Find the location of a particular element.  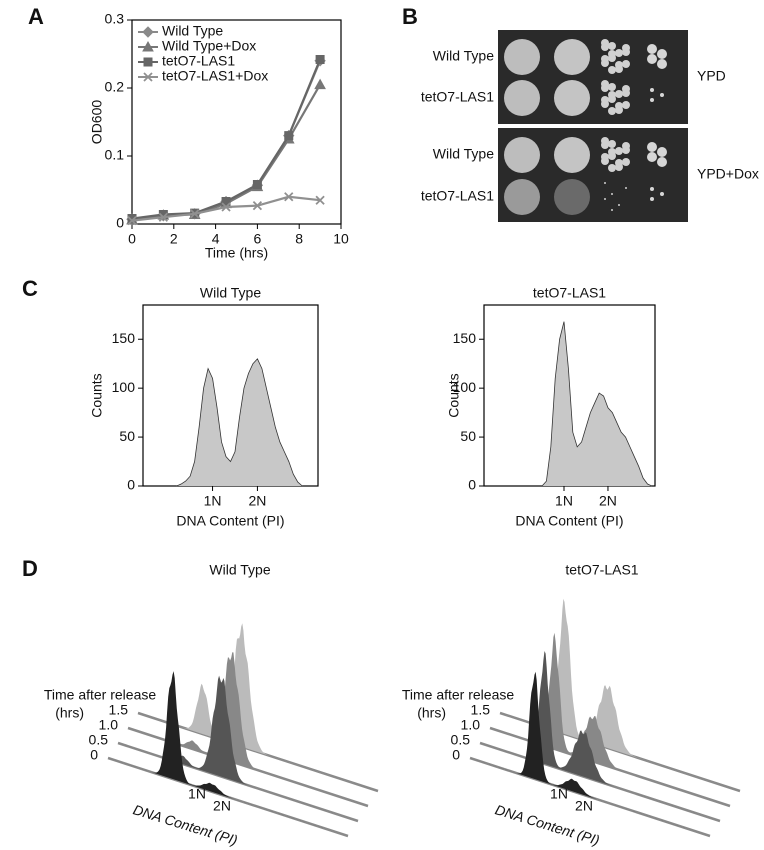

media-label: YPD is located at coordinates (711, 76).